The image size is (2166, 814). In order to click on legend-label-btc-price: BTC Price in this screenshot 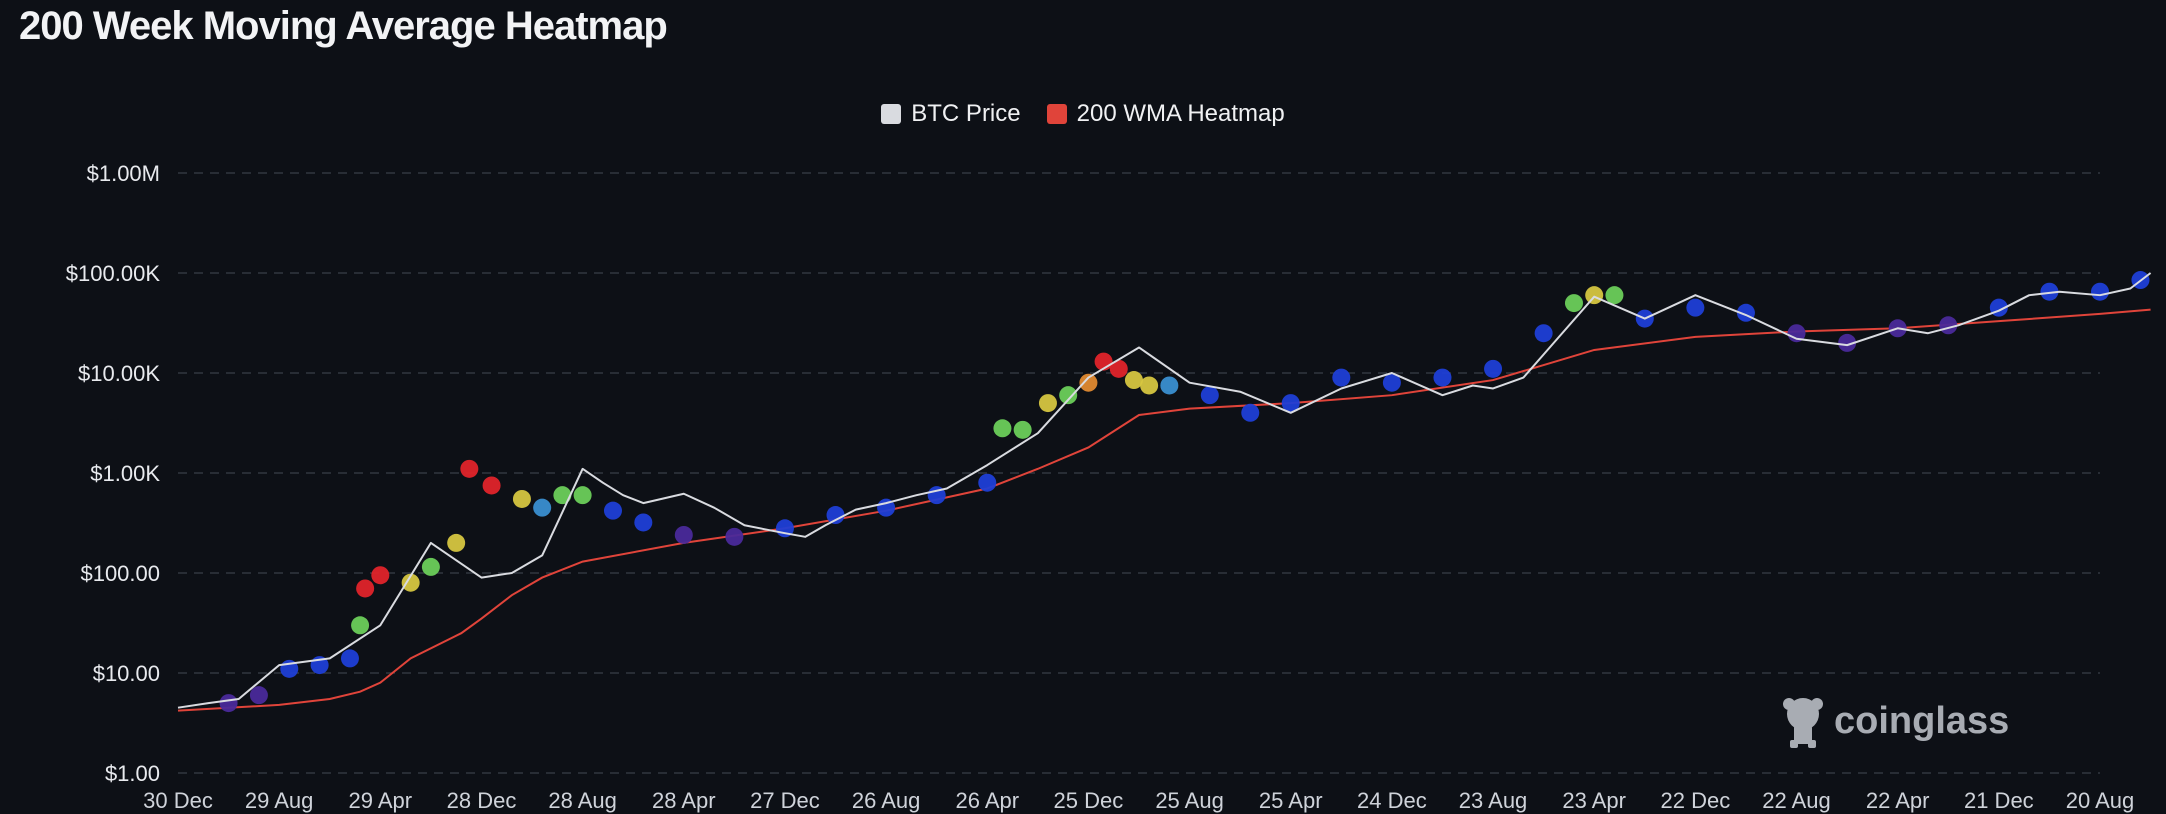, I will do `click(966, 113)`.